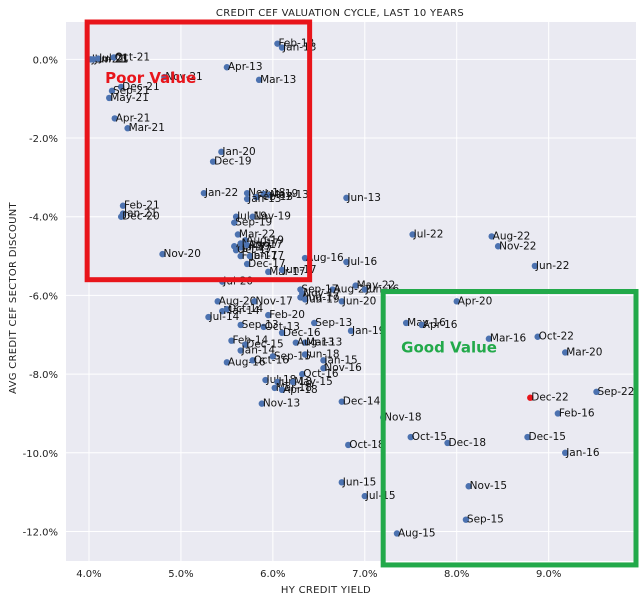 This screenshot has height=601, width=640. What do you see at coordinates (281, 380) in the screenshot?
I see `point-label: Jul-18` at bounding box center [281, 380].